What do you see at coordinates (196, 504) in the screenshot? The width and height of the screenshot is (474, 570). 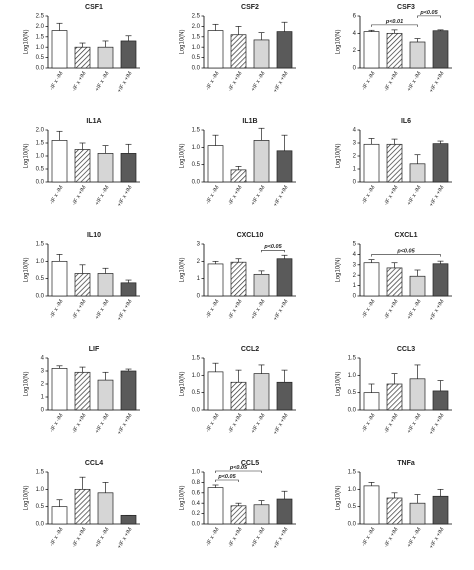 I see `y-tick-label: 0.4` at bounding box center [196, 504].